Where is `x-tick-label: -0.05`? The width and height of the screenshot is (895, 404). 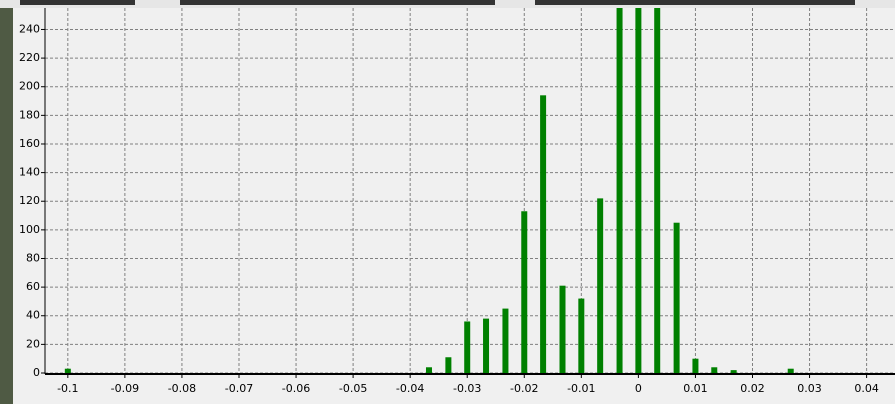
x-tick-label: -0.05 is located at coordinates (353, 388).